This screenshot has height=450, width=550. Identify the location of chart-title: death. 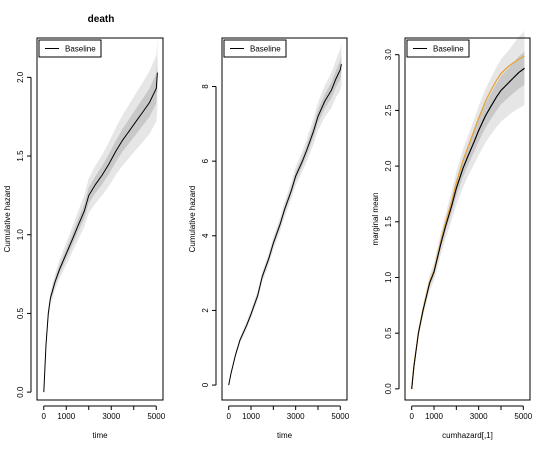
(101, 19).